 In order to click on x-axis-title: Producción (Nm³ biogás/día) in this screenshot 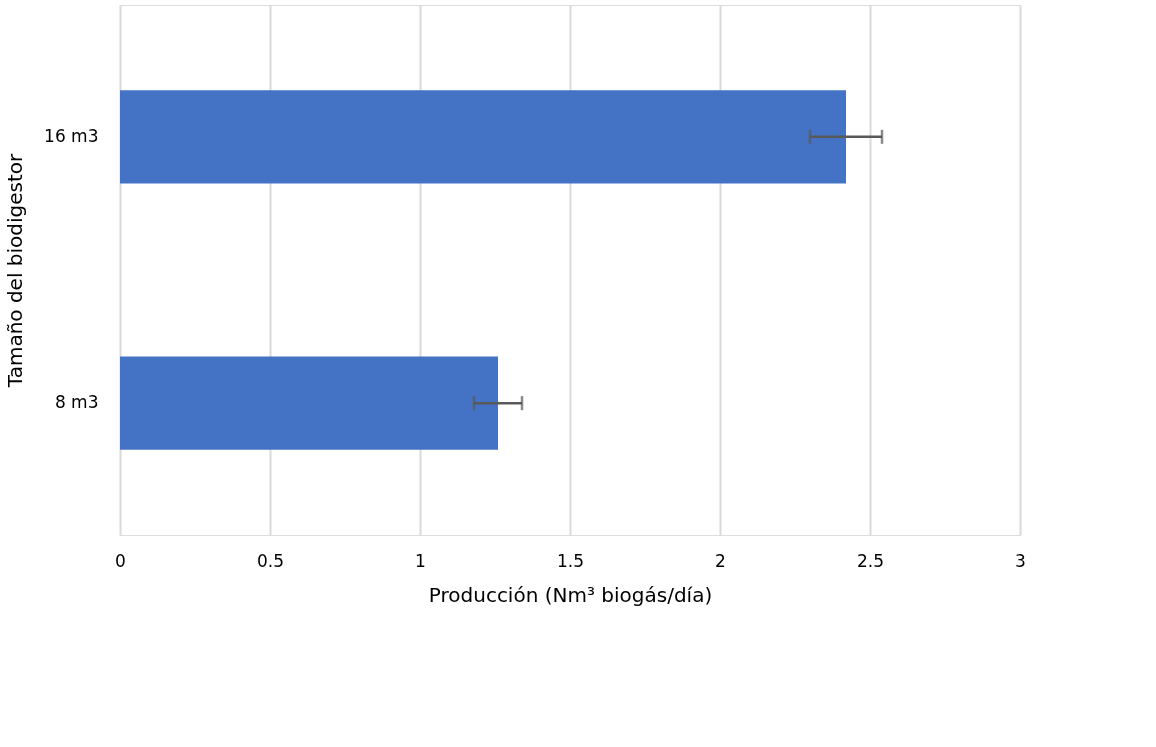, I will do `click(570, 594)`.